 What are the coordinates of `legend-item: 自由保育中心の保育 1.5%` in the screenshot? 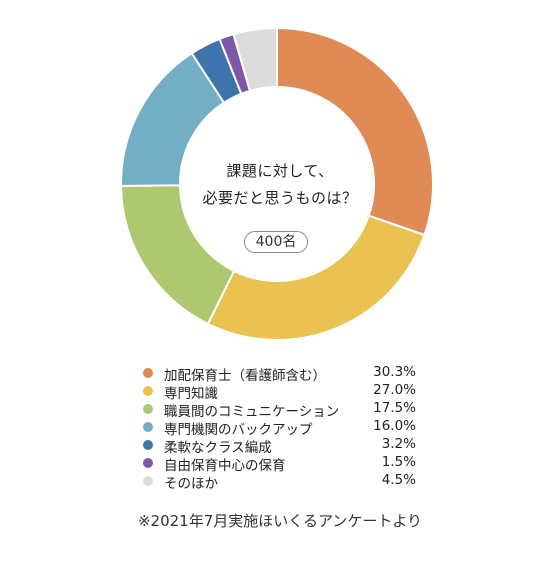 It's located at (285, 464).